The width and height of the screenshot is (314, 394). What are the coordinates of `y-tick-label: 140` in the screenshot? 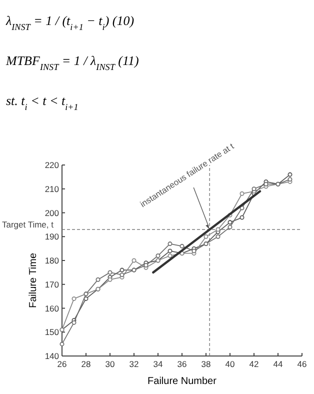 It's located at (52, 356).